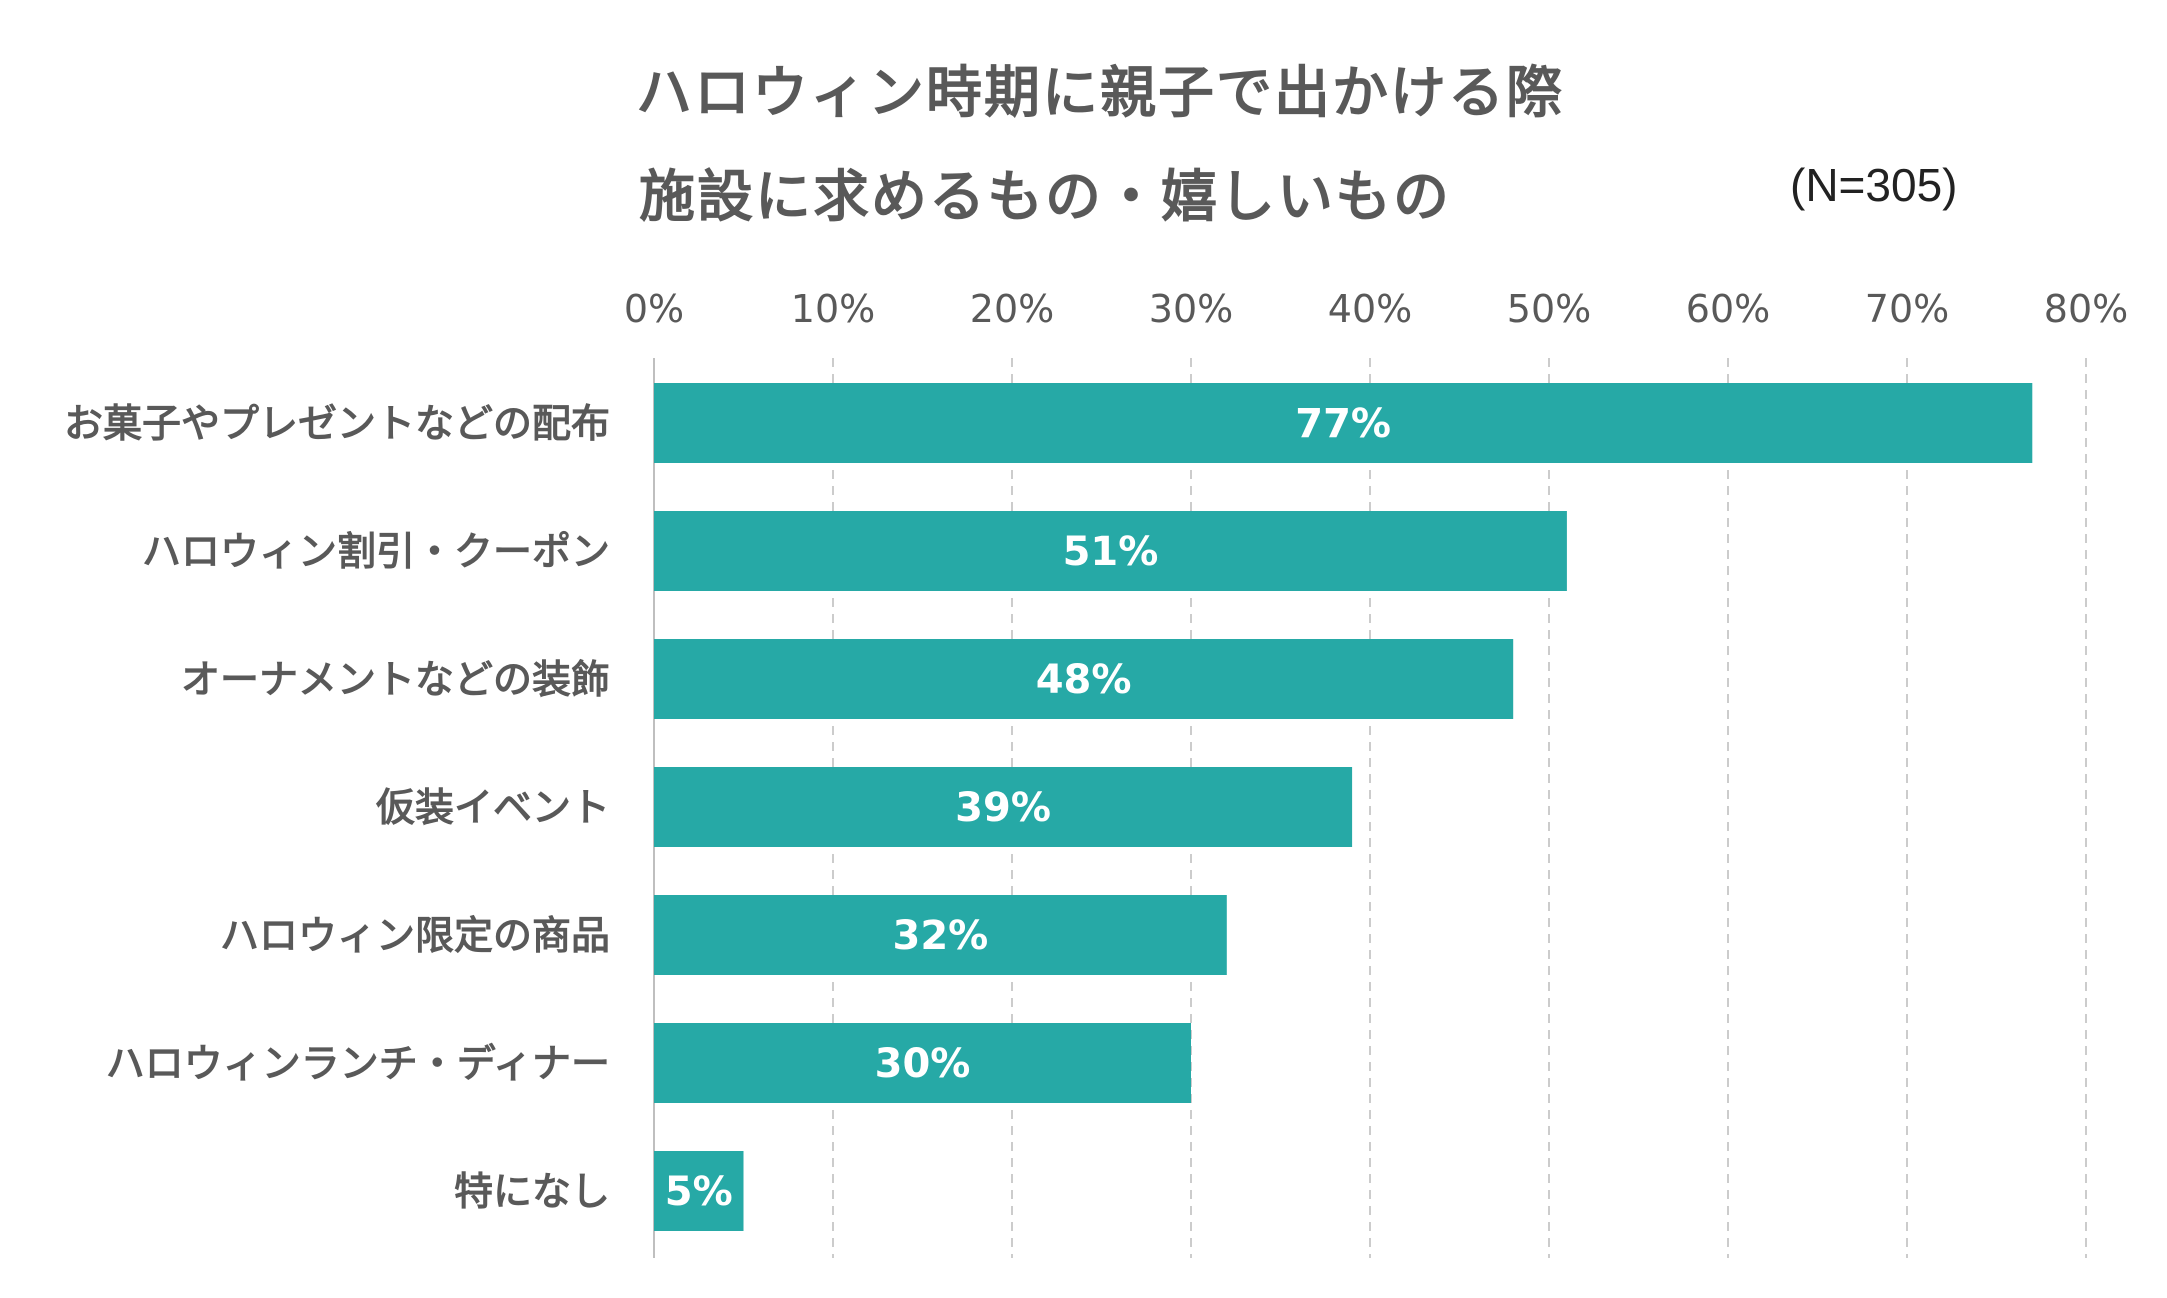 This screenshot has height=1298, width=2167. Describe the element at coordinates (395, 680) in the screenshot. I see `category-label: オーナメントなどの装飾` at that location.